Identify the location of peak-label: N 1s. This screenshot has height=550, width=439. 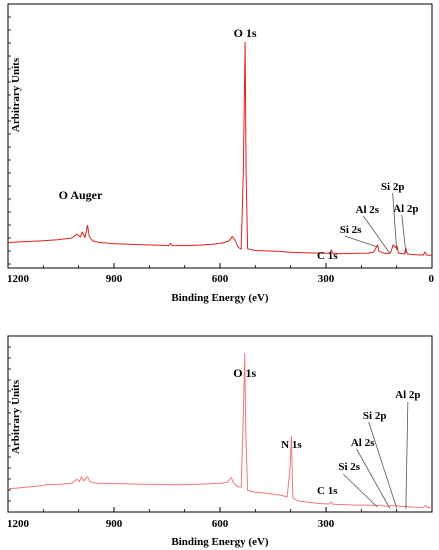
(291, 445).